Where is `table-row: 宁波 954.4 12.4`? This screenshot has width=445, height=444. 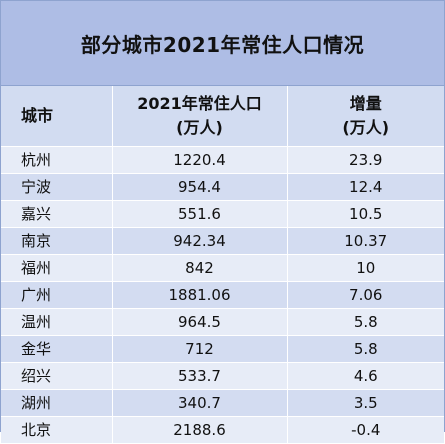 table-row: 宁波 954.4 12.4 is located at coordinates (222, 187).